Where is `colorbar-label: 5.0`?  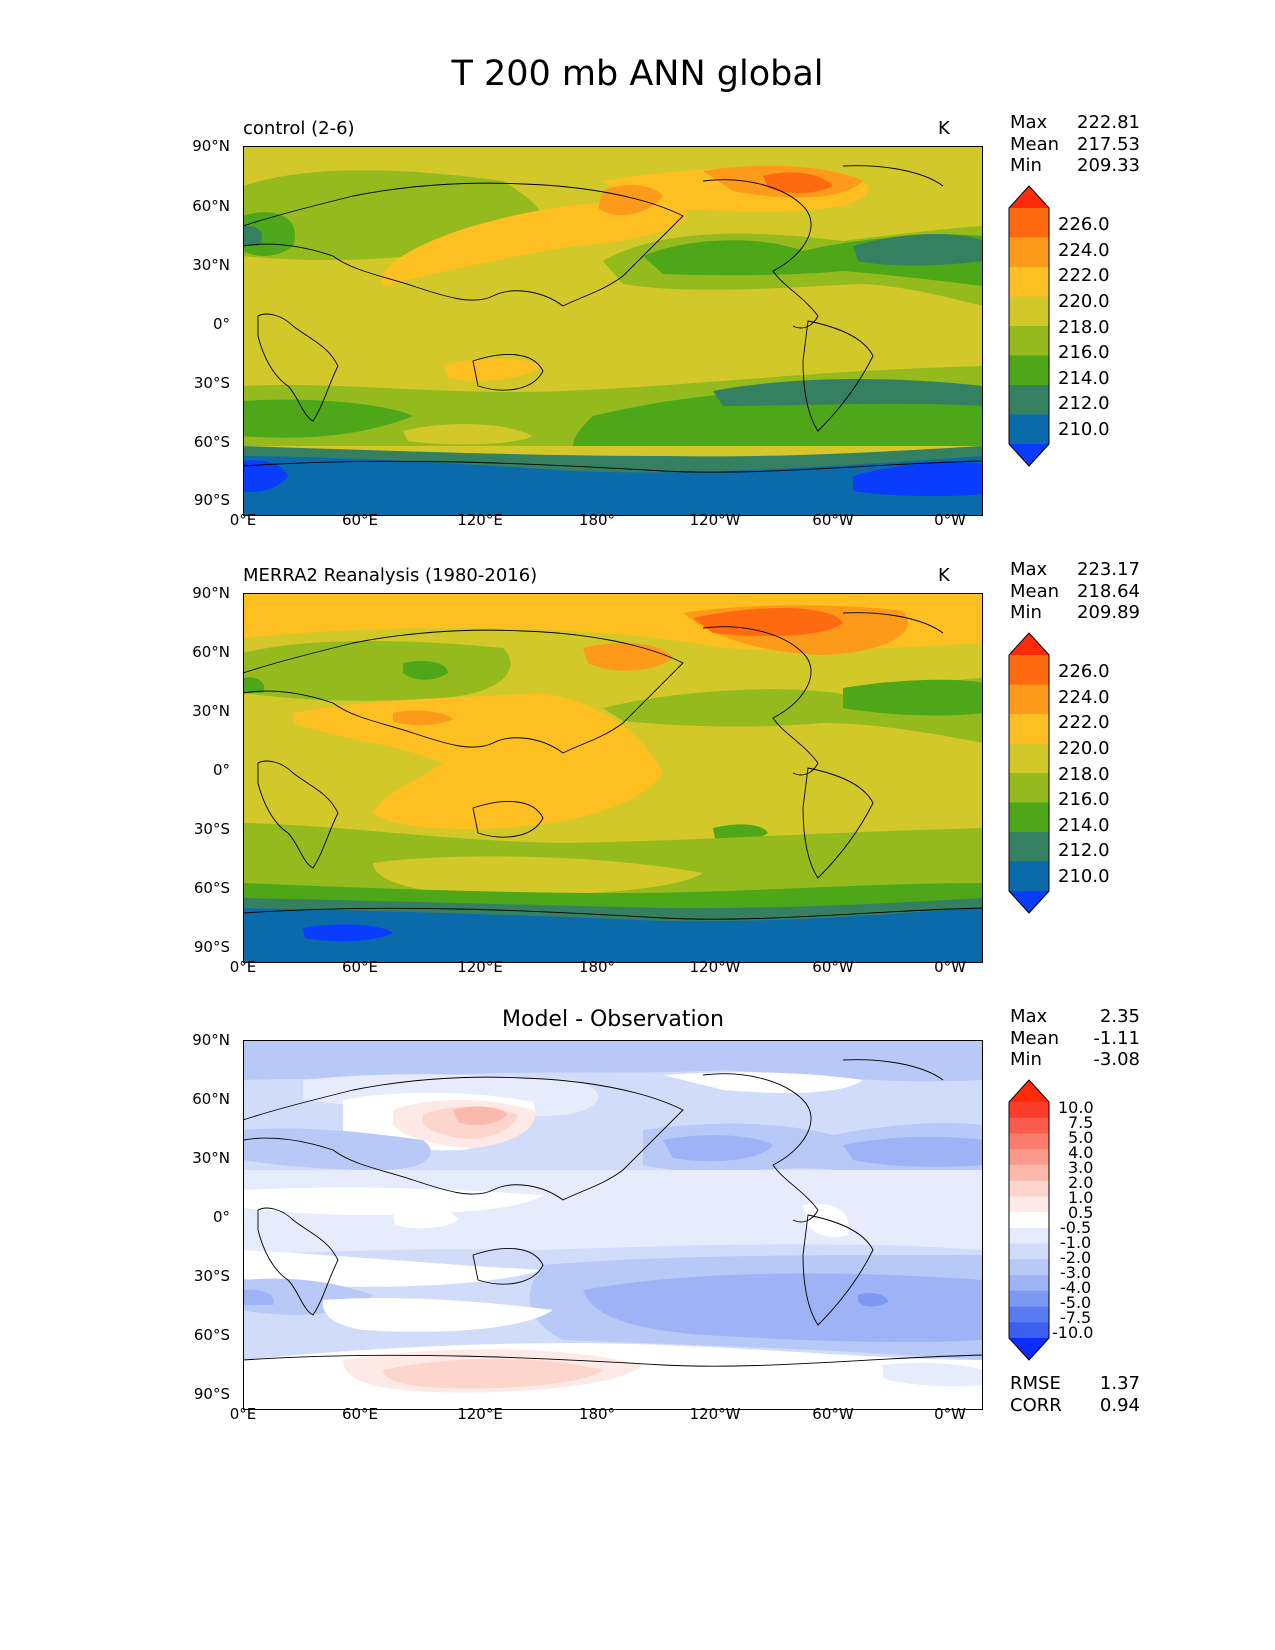 colorbar-label: 5.0 is located at coordinates (1081, 1137).